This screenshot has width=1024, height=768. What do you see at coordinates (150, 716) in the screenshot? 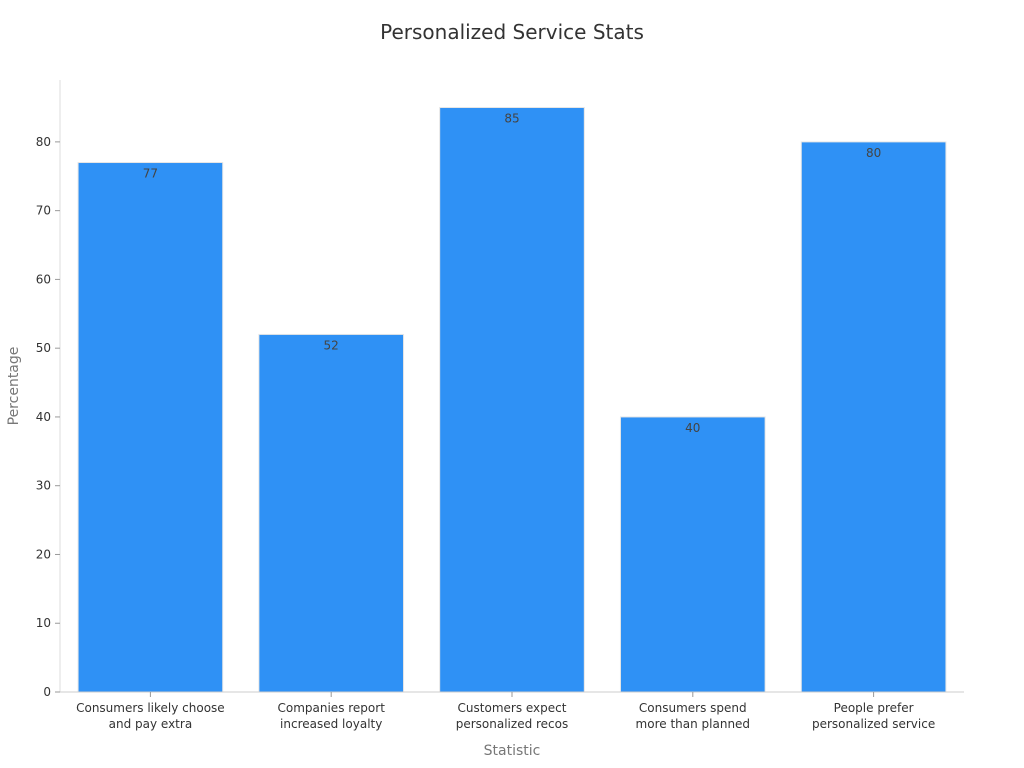
I see `x-tick-label: Consumers likely choose and pay extra` at bounding box center [150, 716].